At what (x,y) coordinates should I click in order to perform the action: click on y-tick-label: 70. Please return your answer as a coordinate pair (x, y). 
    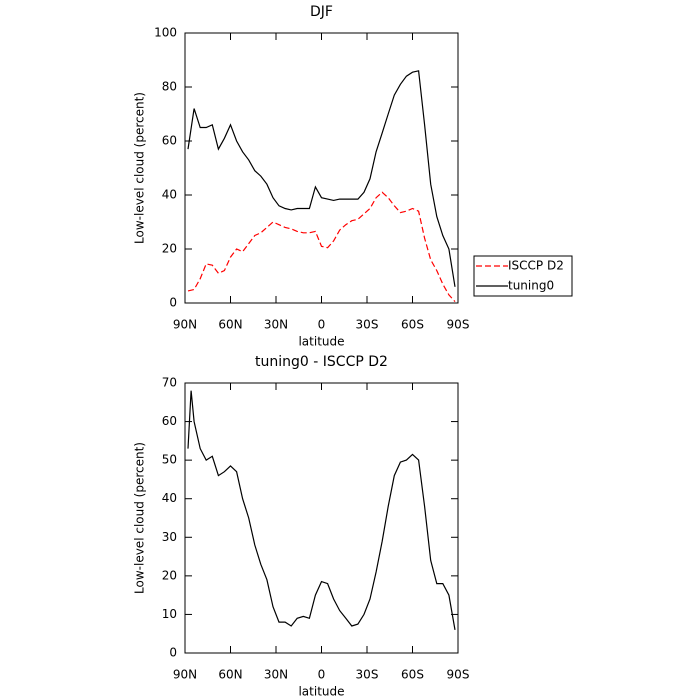
    Looking at the image, I should click on (169, 383).